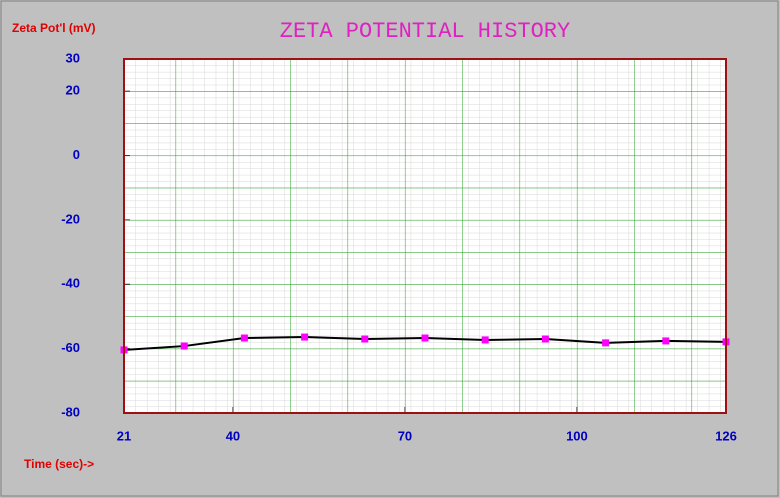 The image size is (780, 498). I want to click on y-tick-label: -40, so click(70, 283).